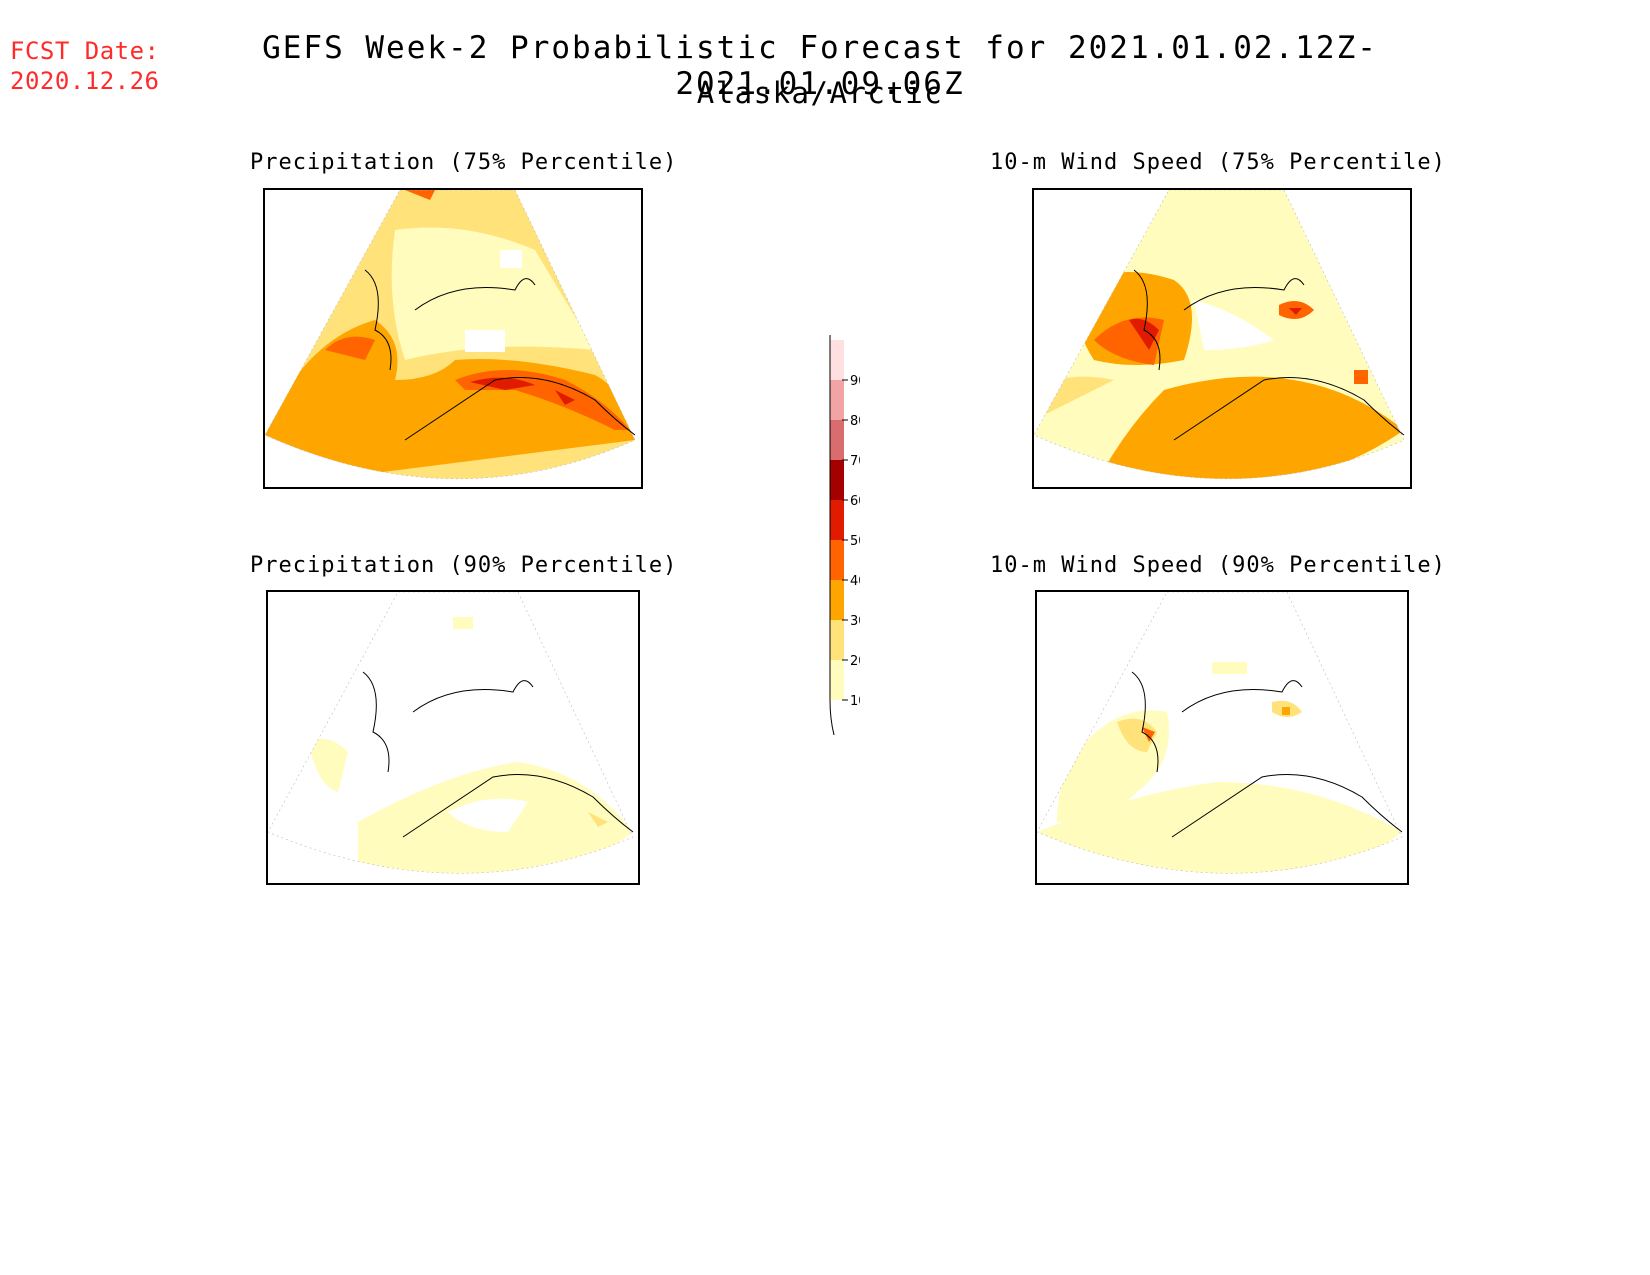  I want to click on region-subtitle: Alaska/Arctic, so click(820, 93).